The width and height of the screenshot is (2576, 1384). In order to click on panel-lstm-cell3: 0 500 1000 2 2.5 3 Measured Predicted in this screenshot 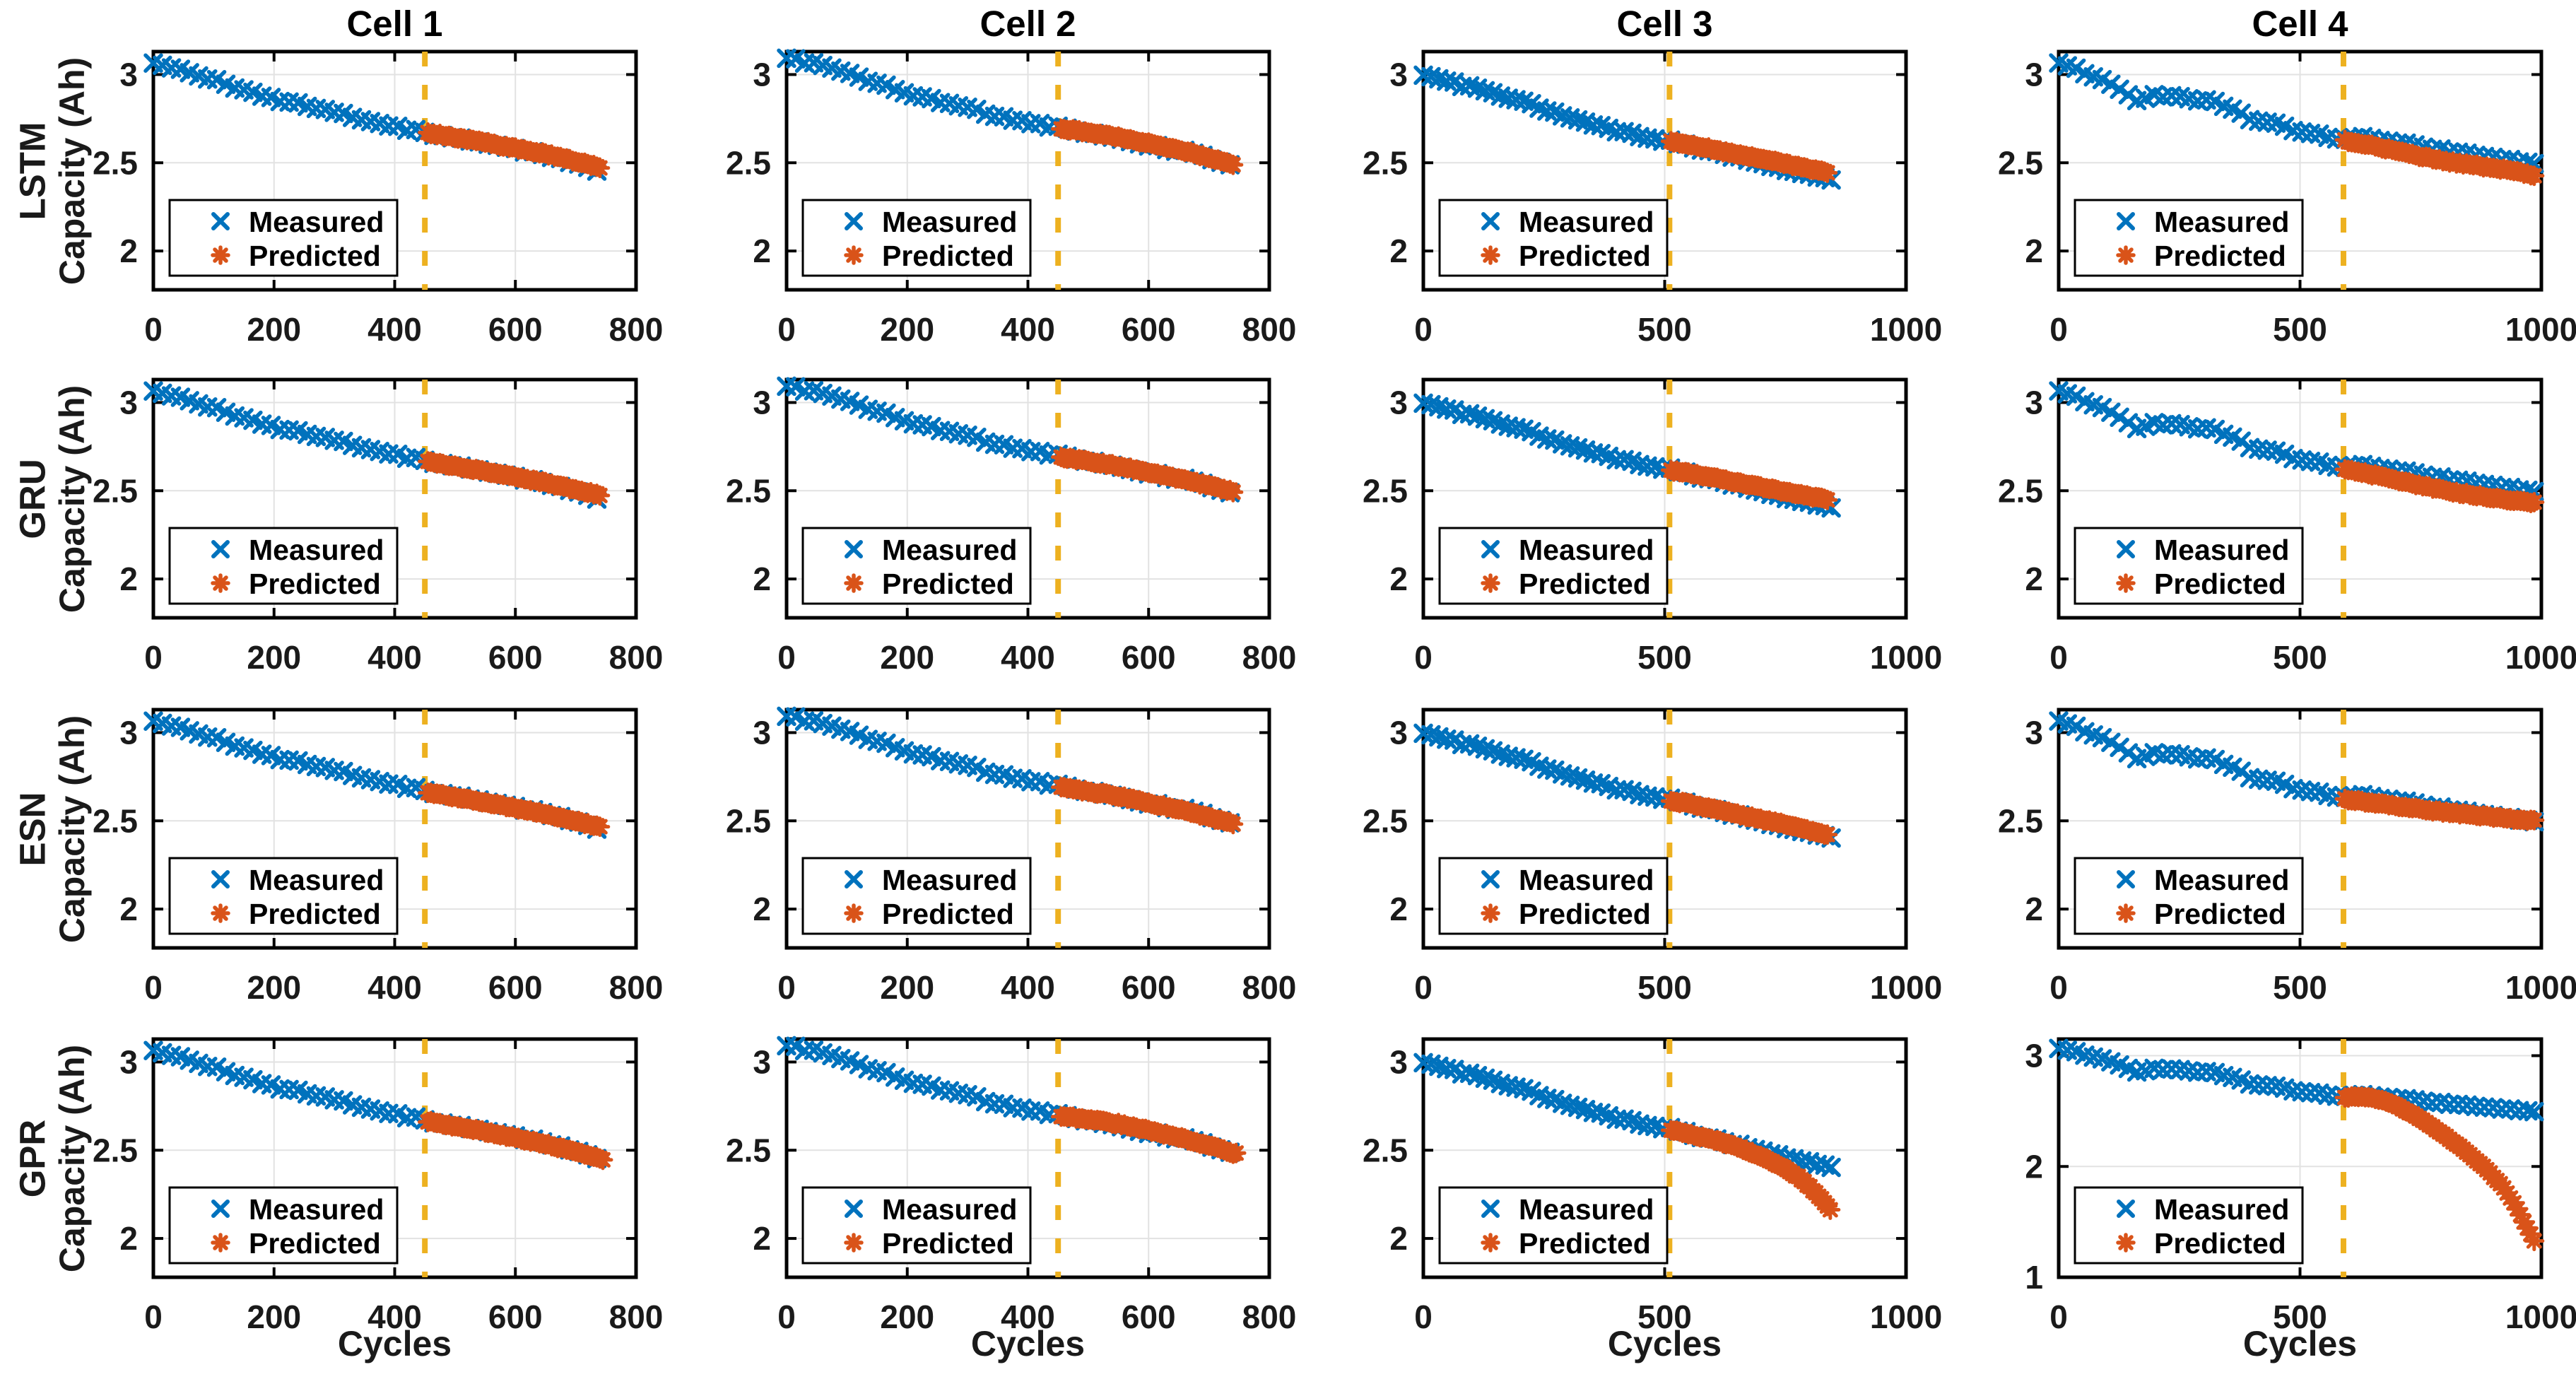, I will do `click(1601, 199)`.